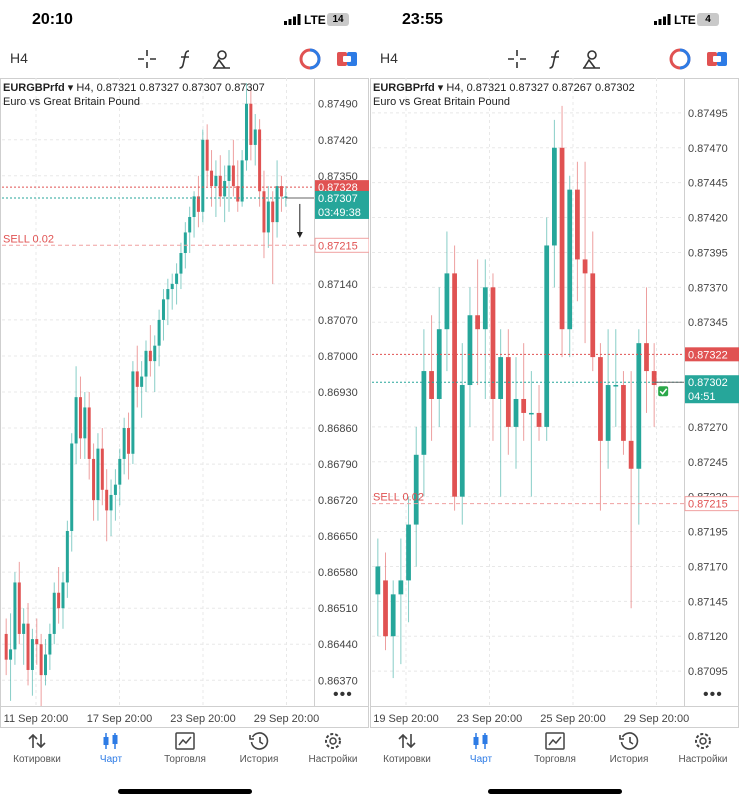  Describe the element at coordinates (338, 501) in the screenshot. I see `price-tick-label: 0.86720` at that location.